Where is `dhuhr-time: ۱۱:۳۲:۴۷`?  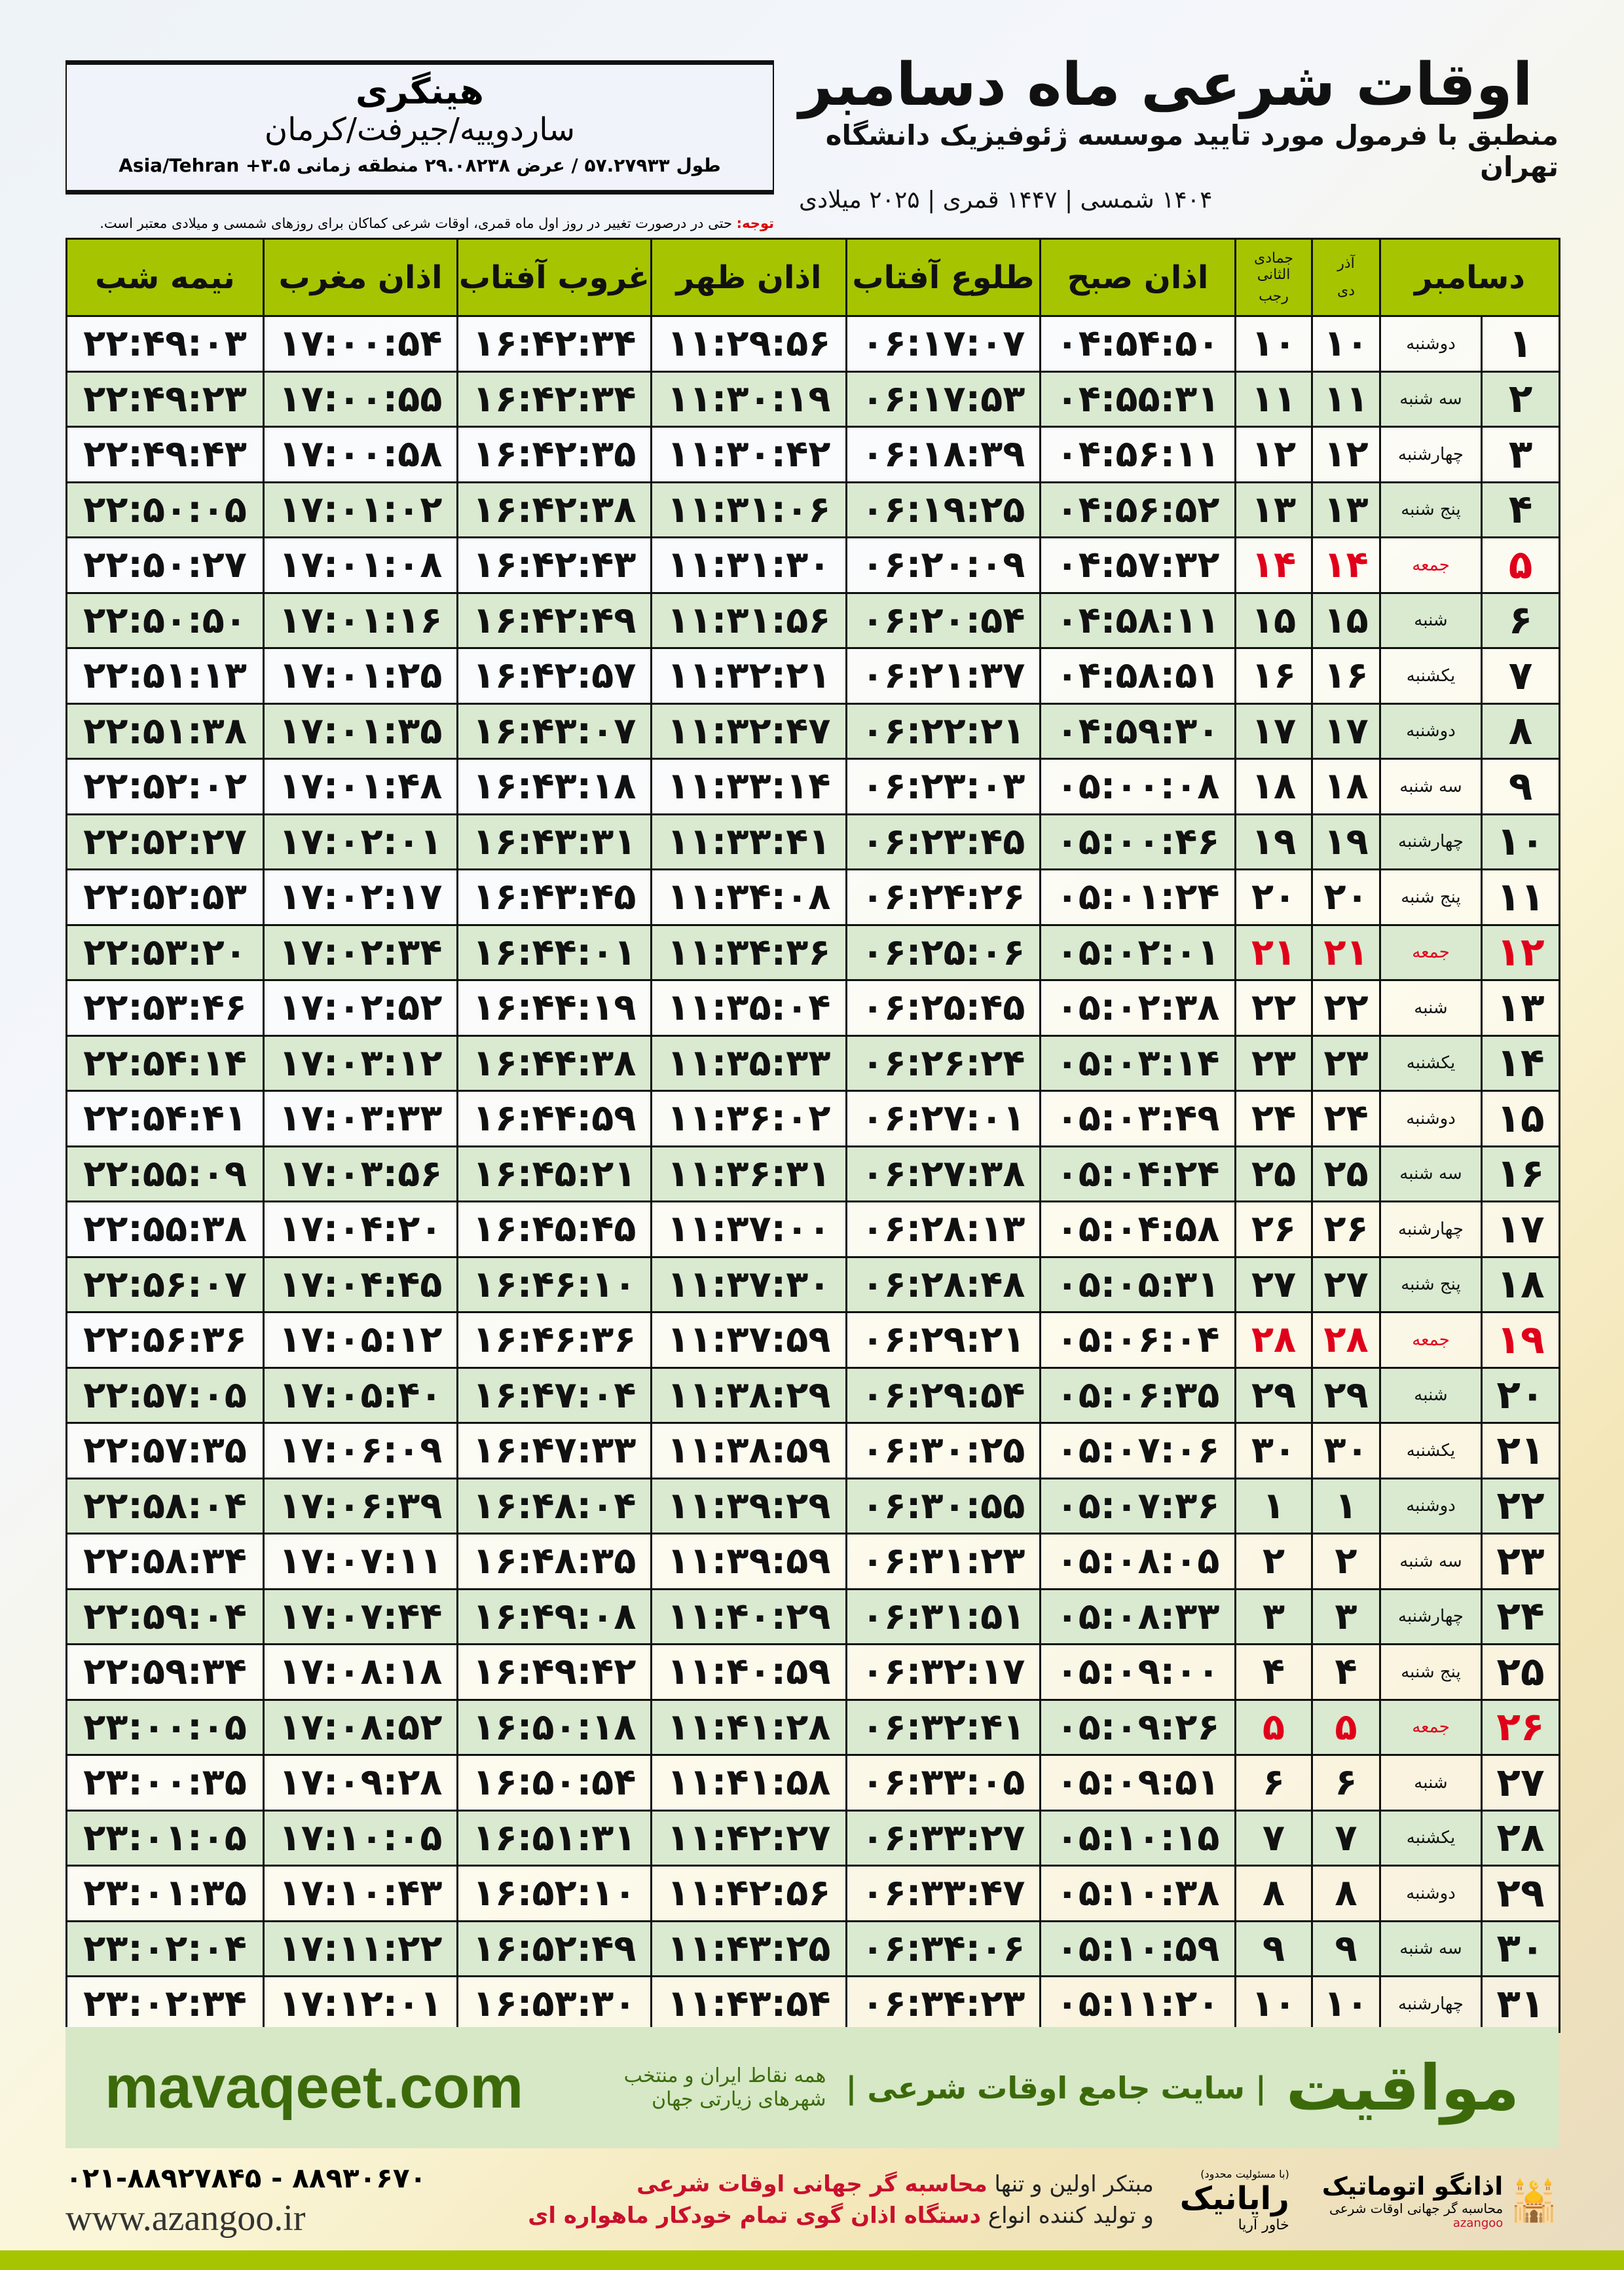
dhuhr-time: ۱۱:۳۲:۴۷ is located at coordinates (748, 731).